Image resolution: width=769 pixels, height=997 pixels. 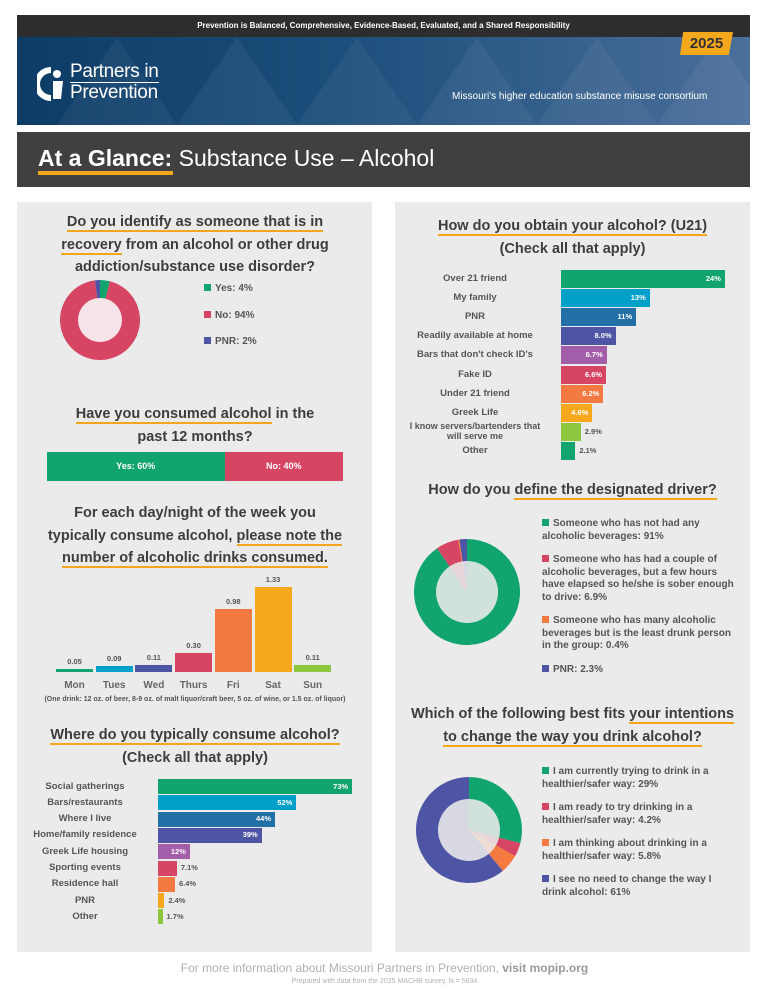 What do you see at coordinates (303, 158) in the screenshot?
I see `title-rest: Substance Use – Alcohol` at bounding box center [303, 158].